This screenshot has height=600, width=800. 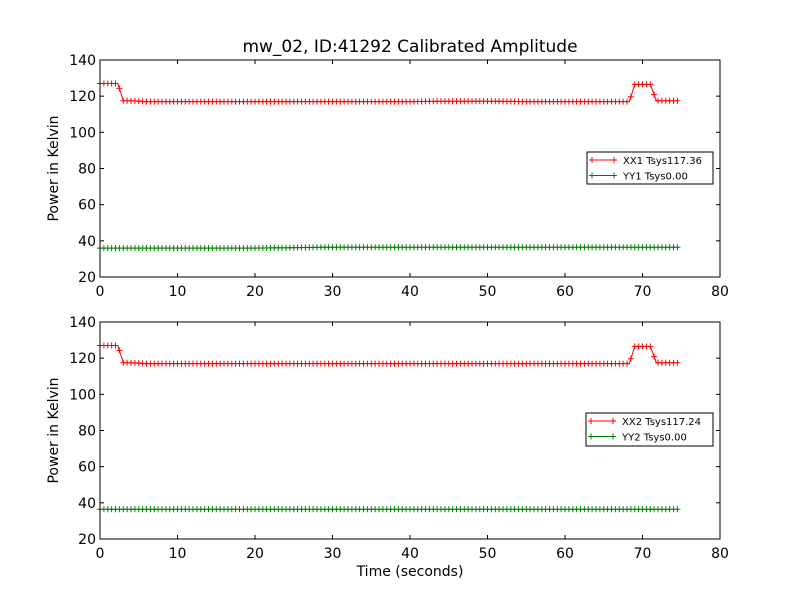 I want to click on legend: XX2 Tsys117.24 YY2 Tsys0.00, so click(x=649, y=429).